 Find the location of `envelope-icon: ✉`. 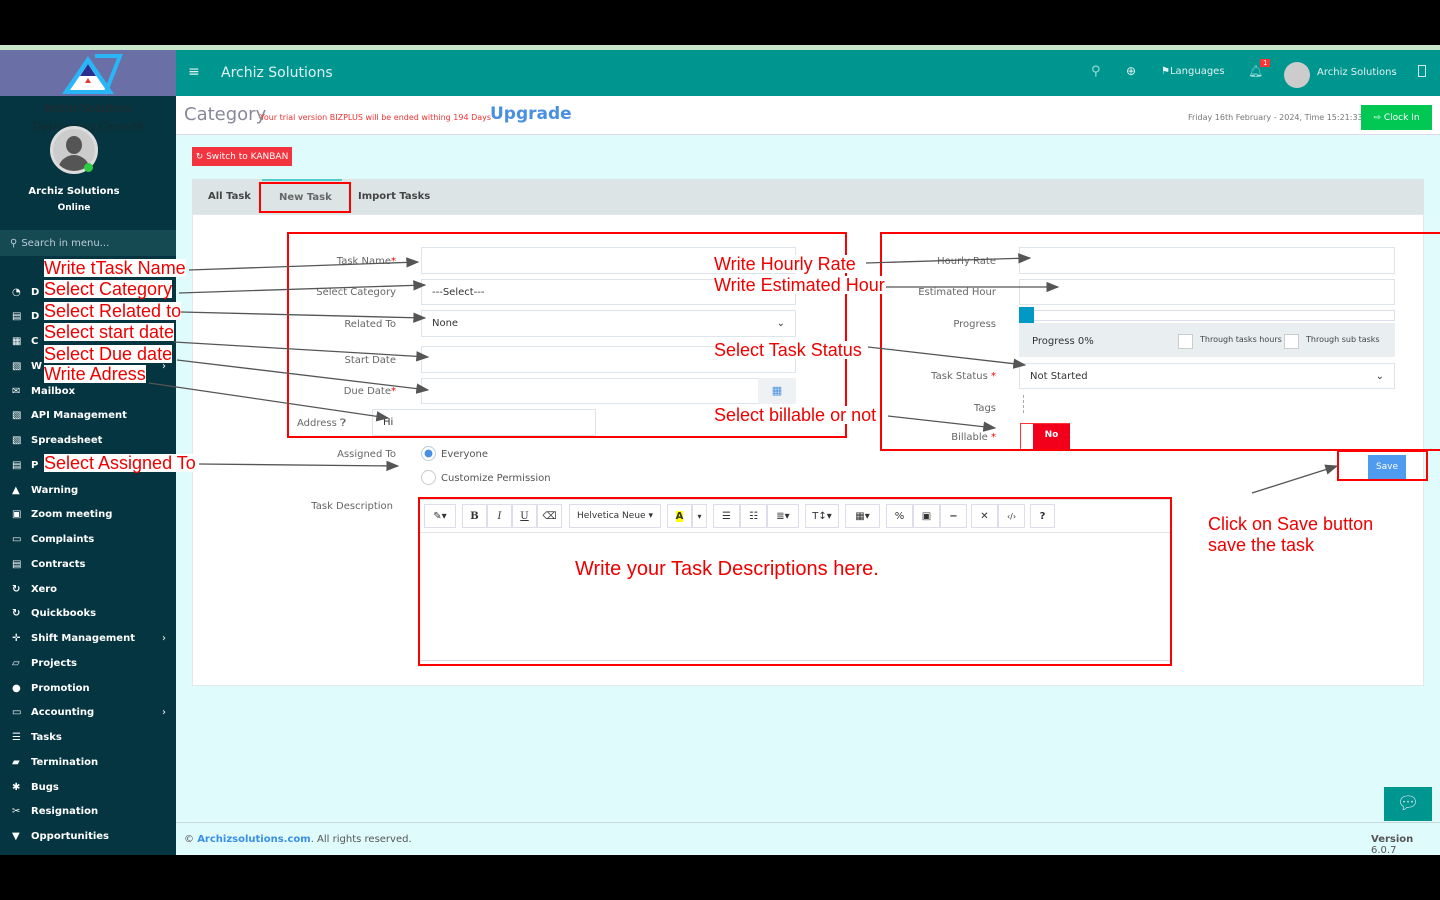

envelope-icon: ✉ is located at coordinates (16, 391).